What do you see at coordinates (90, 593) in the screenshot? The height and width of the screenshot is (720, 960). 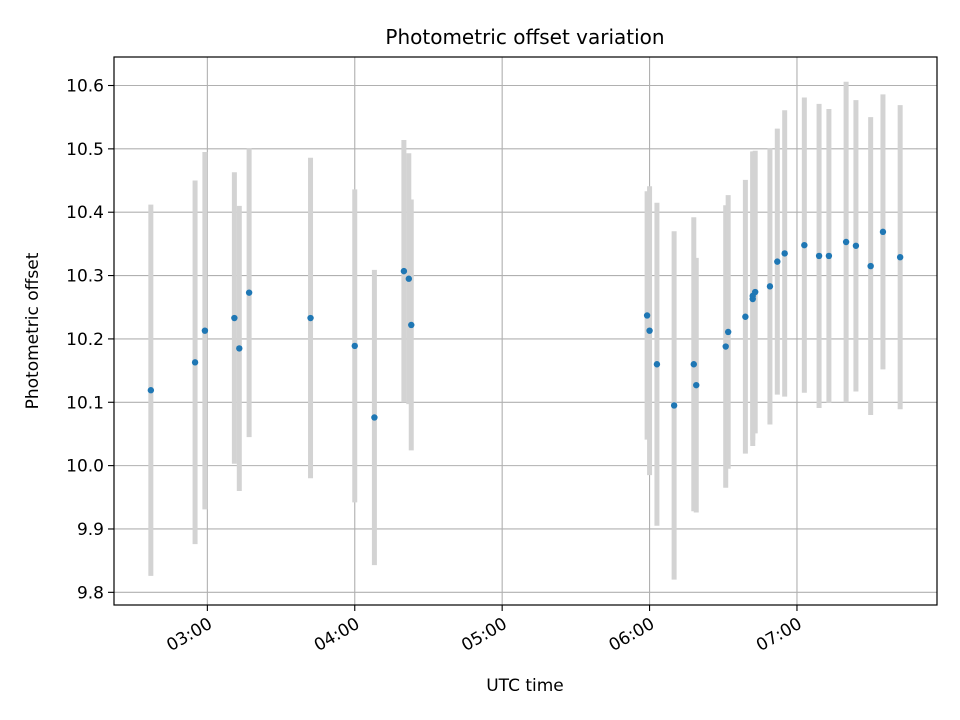 I see `y-tick-label: 9.8` at bounding box center [90, 593].